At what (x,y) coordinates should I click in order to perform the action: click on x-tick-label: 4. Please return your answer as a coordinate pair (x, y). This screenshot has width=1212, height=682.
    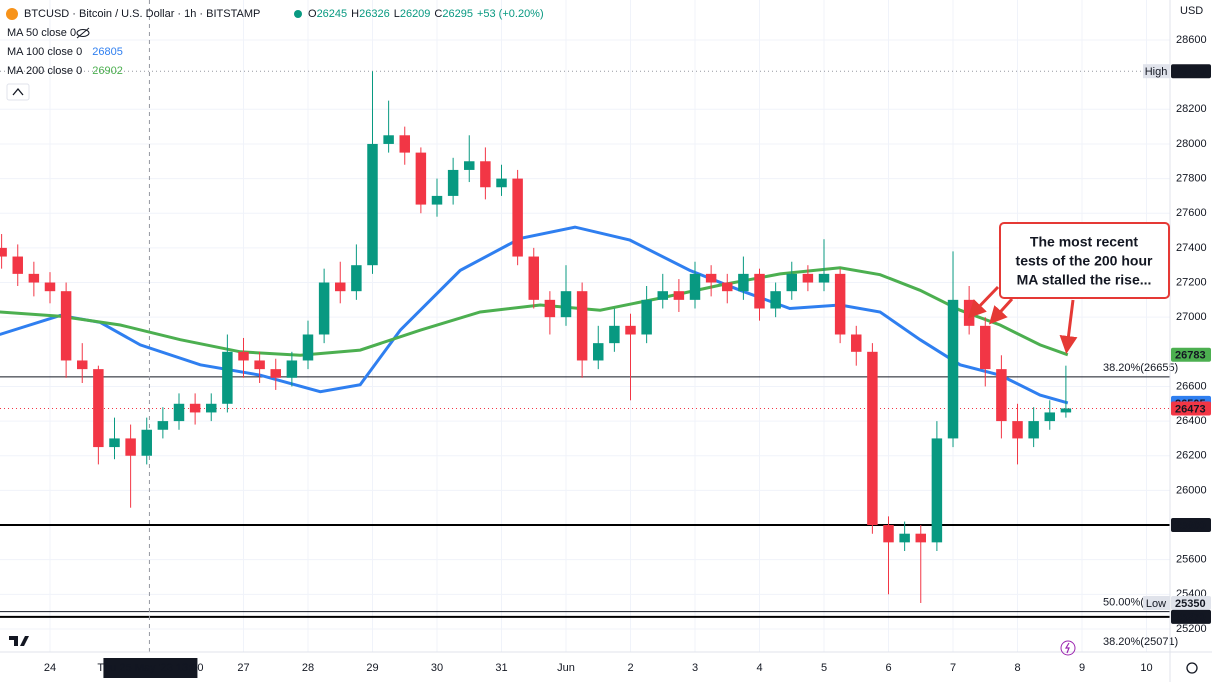
    Looking at the image, I should click on (759, 668).